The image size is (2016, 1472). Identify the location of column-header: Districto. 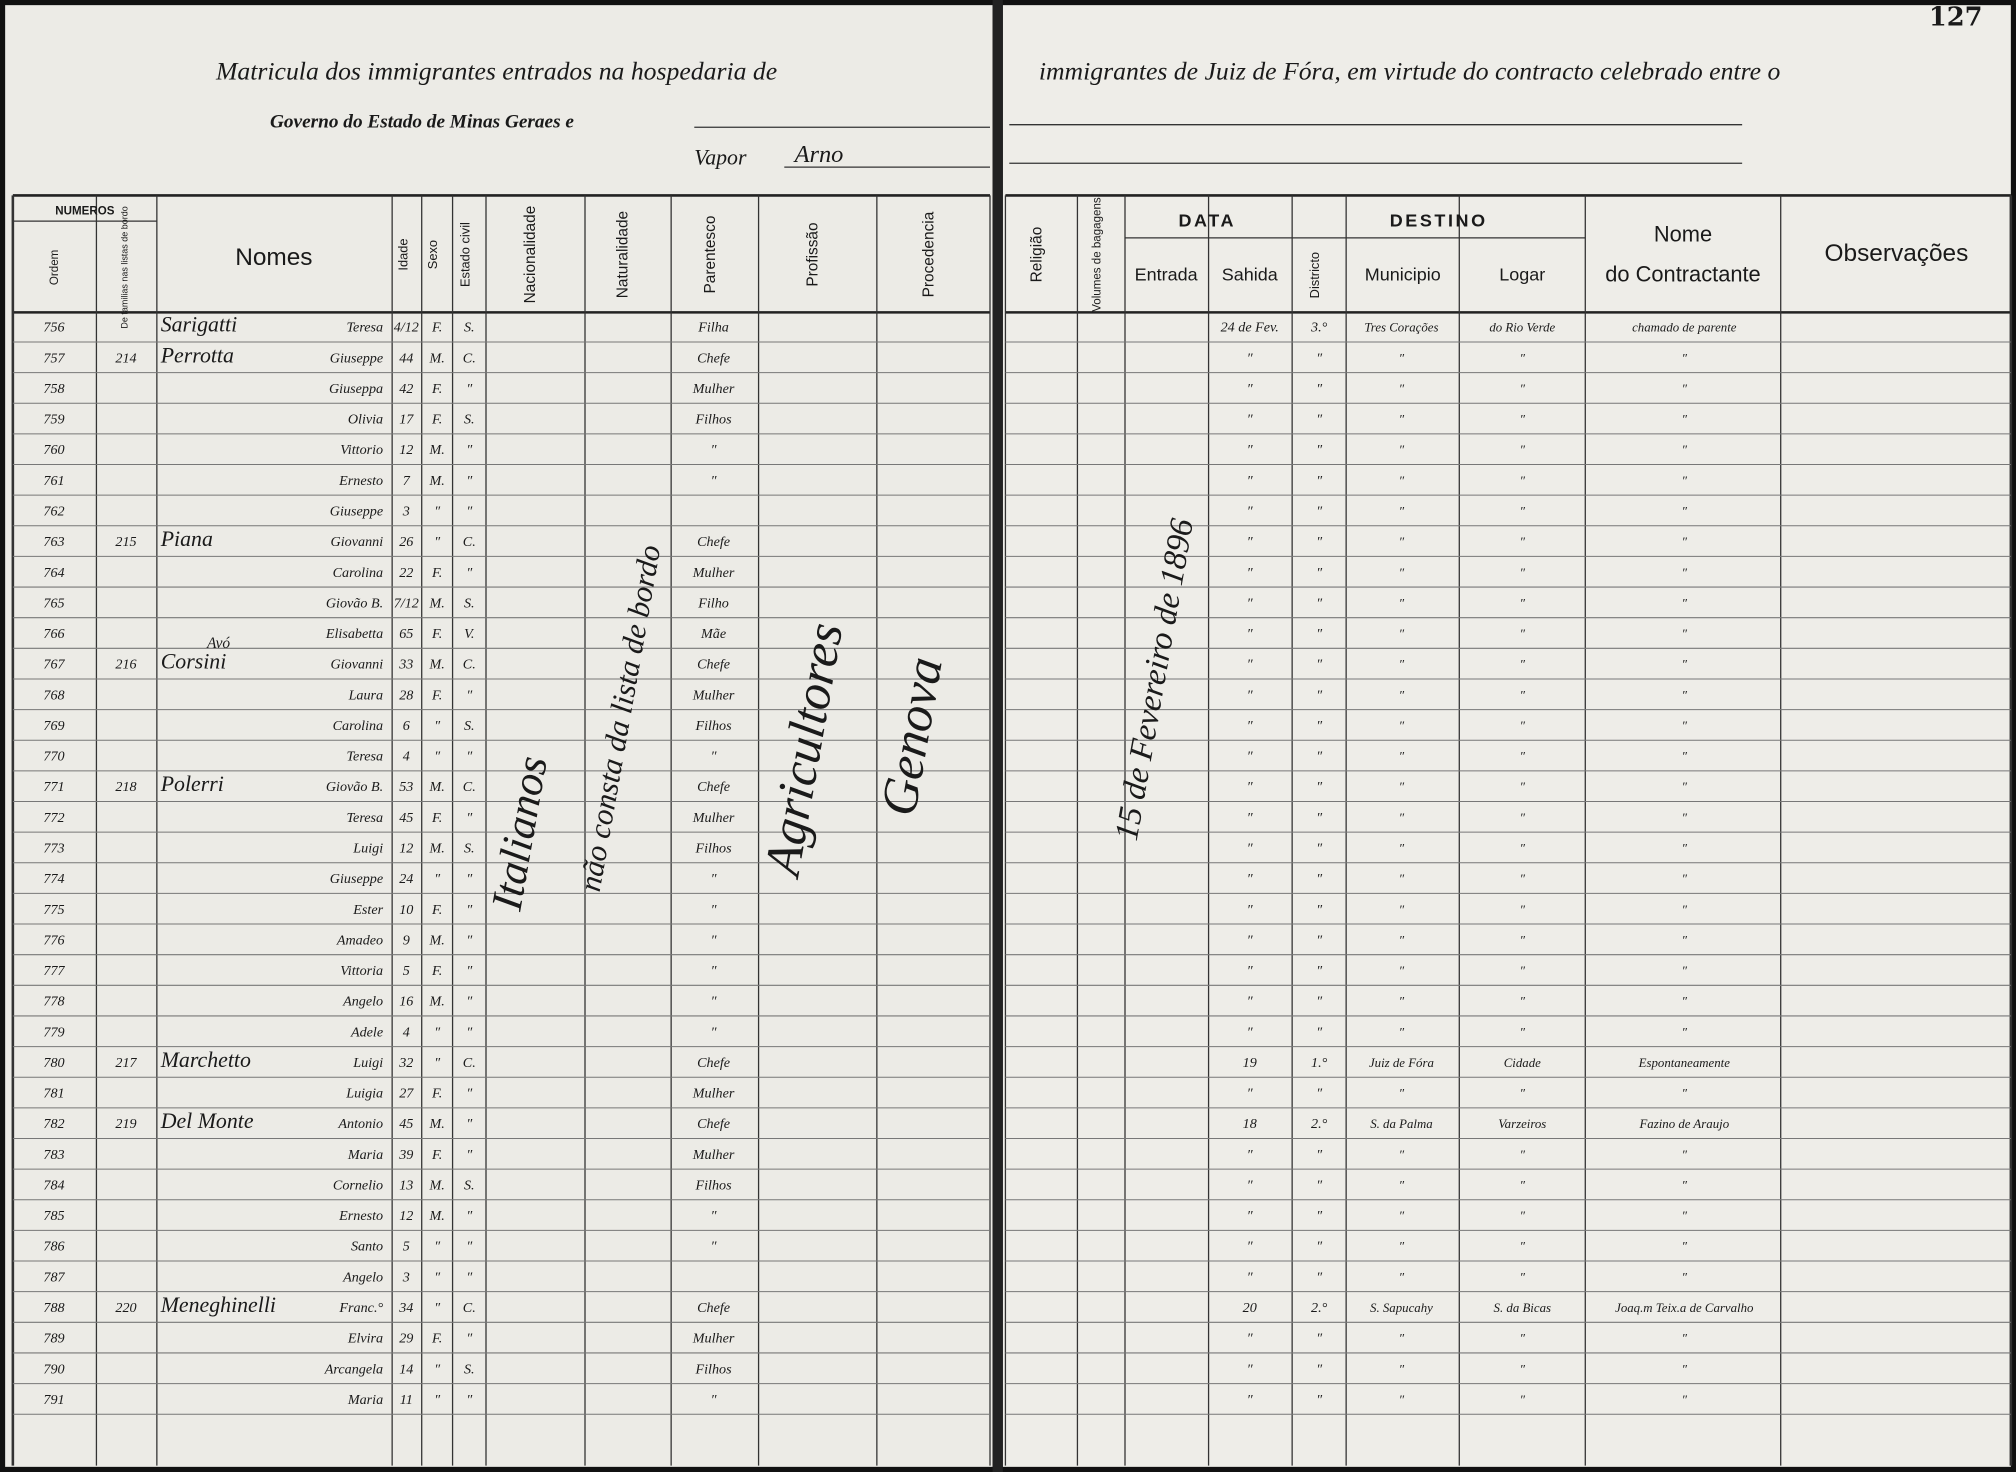
(1314, 275).